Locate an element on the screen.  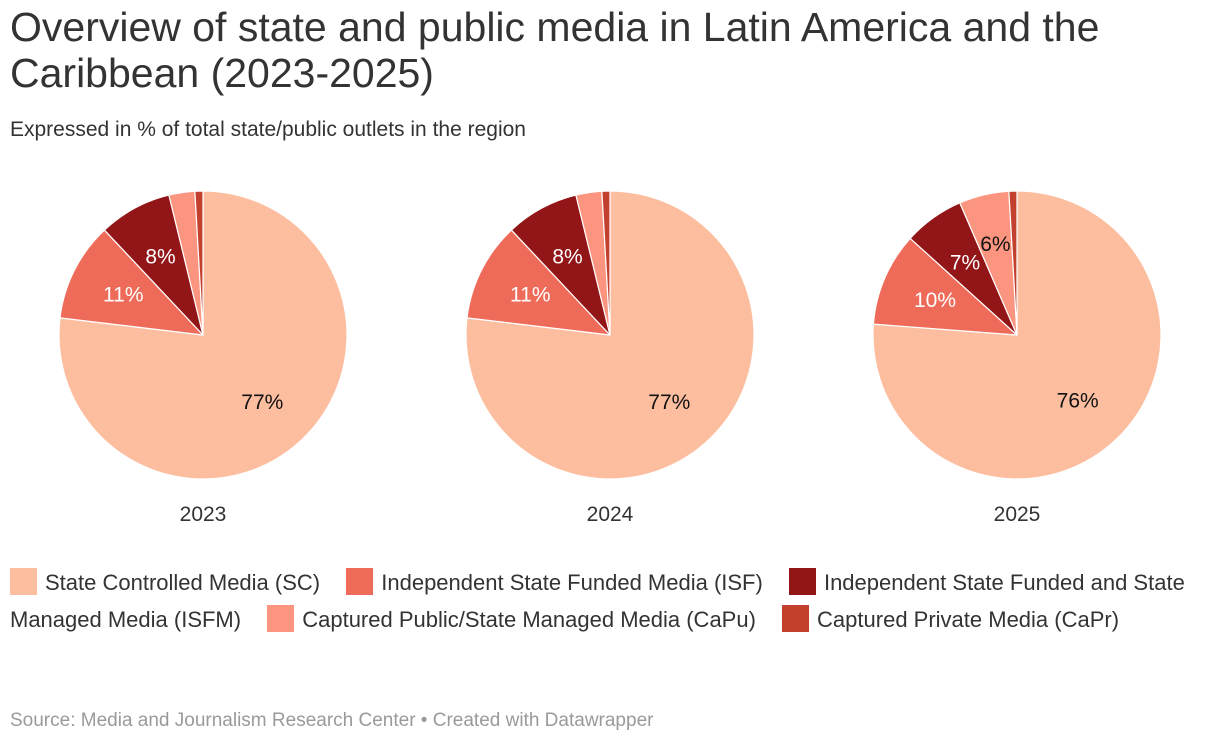
legend-swatch-isfm is located at coordinates (802, 581).